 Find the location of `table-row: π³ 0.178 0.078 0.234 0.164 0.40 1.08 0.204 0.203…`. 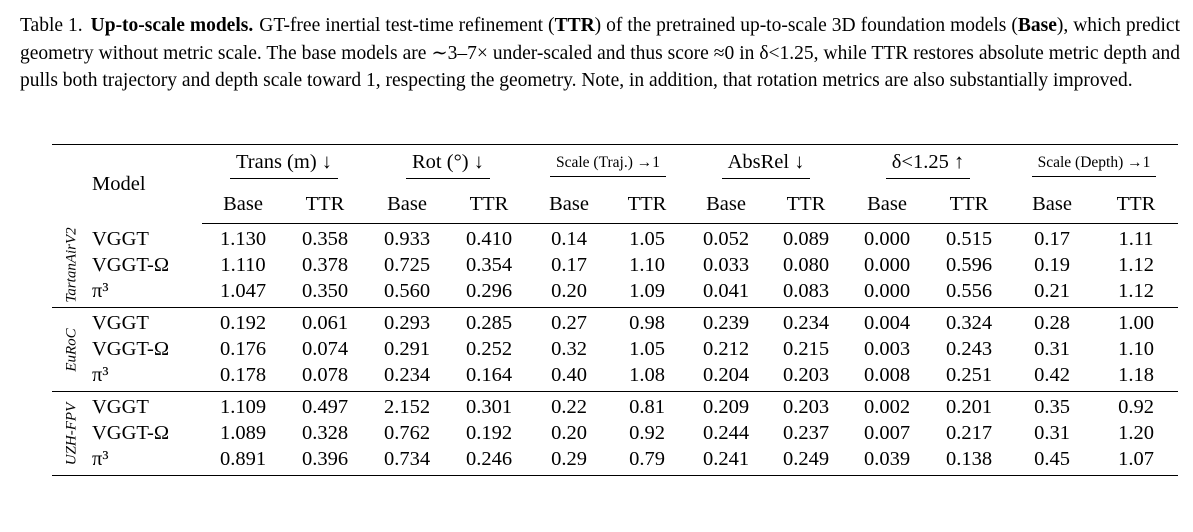

table-row: π³ 0.178 0.078 0.234 0.164 0.40 1.08 0.204 0.203… is located at coordinates (615, 378).